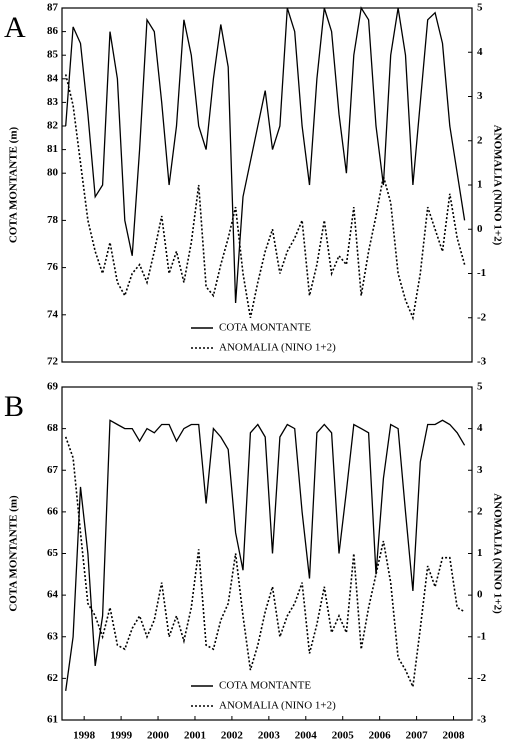  I want to click on y-tick-label: 80, so click(53, 173).